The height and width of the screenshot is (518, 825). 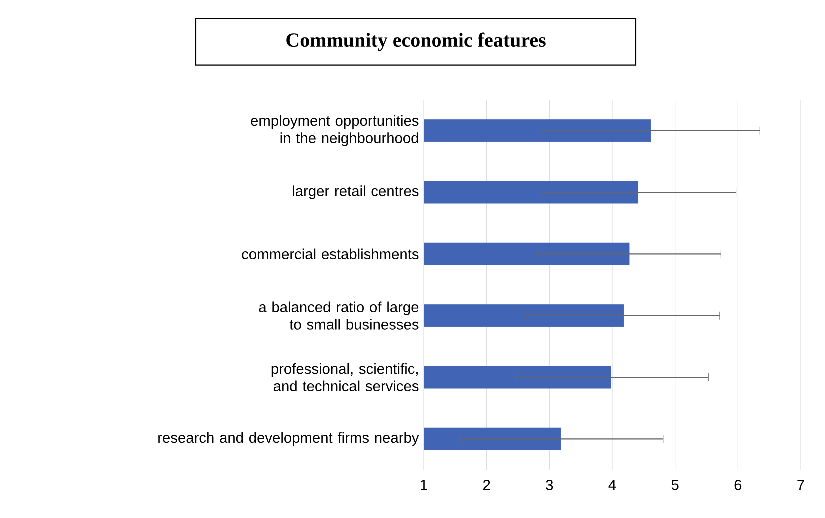 I want to click on y-tick-label: commercial establishments, so click(x=330, y=254).